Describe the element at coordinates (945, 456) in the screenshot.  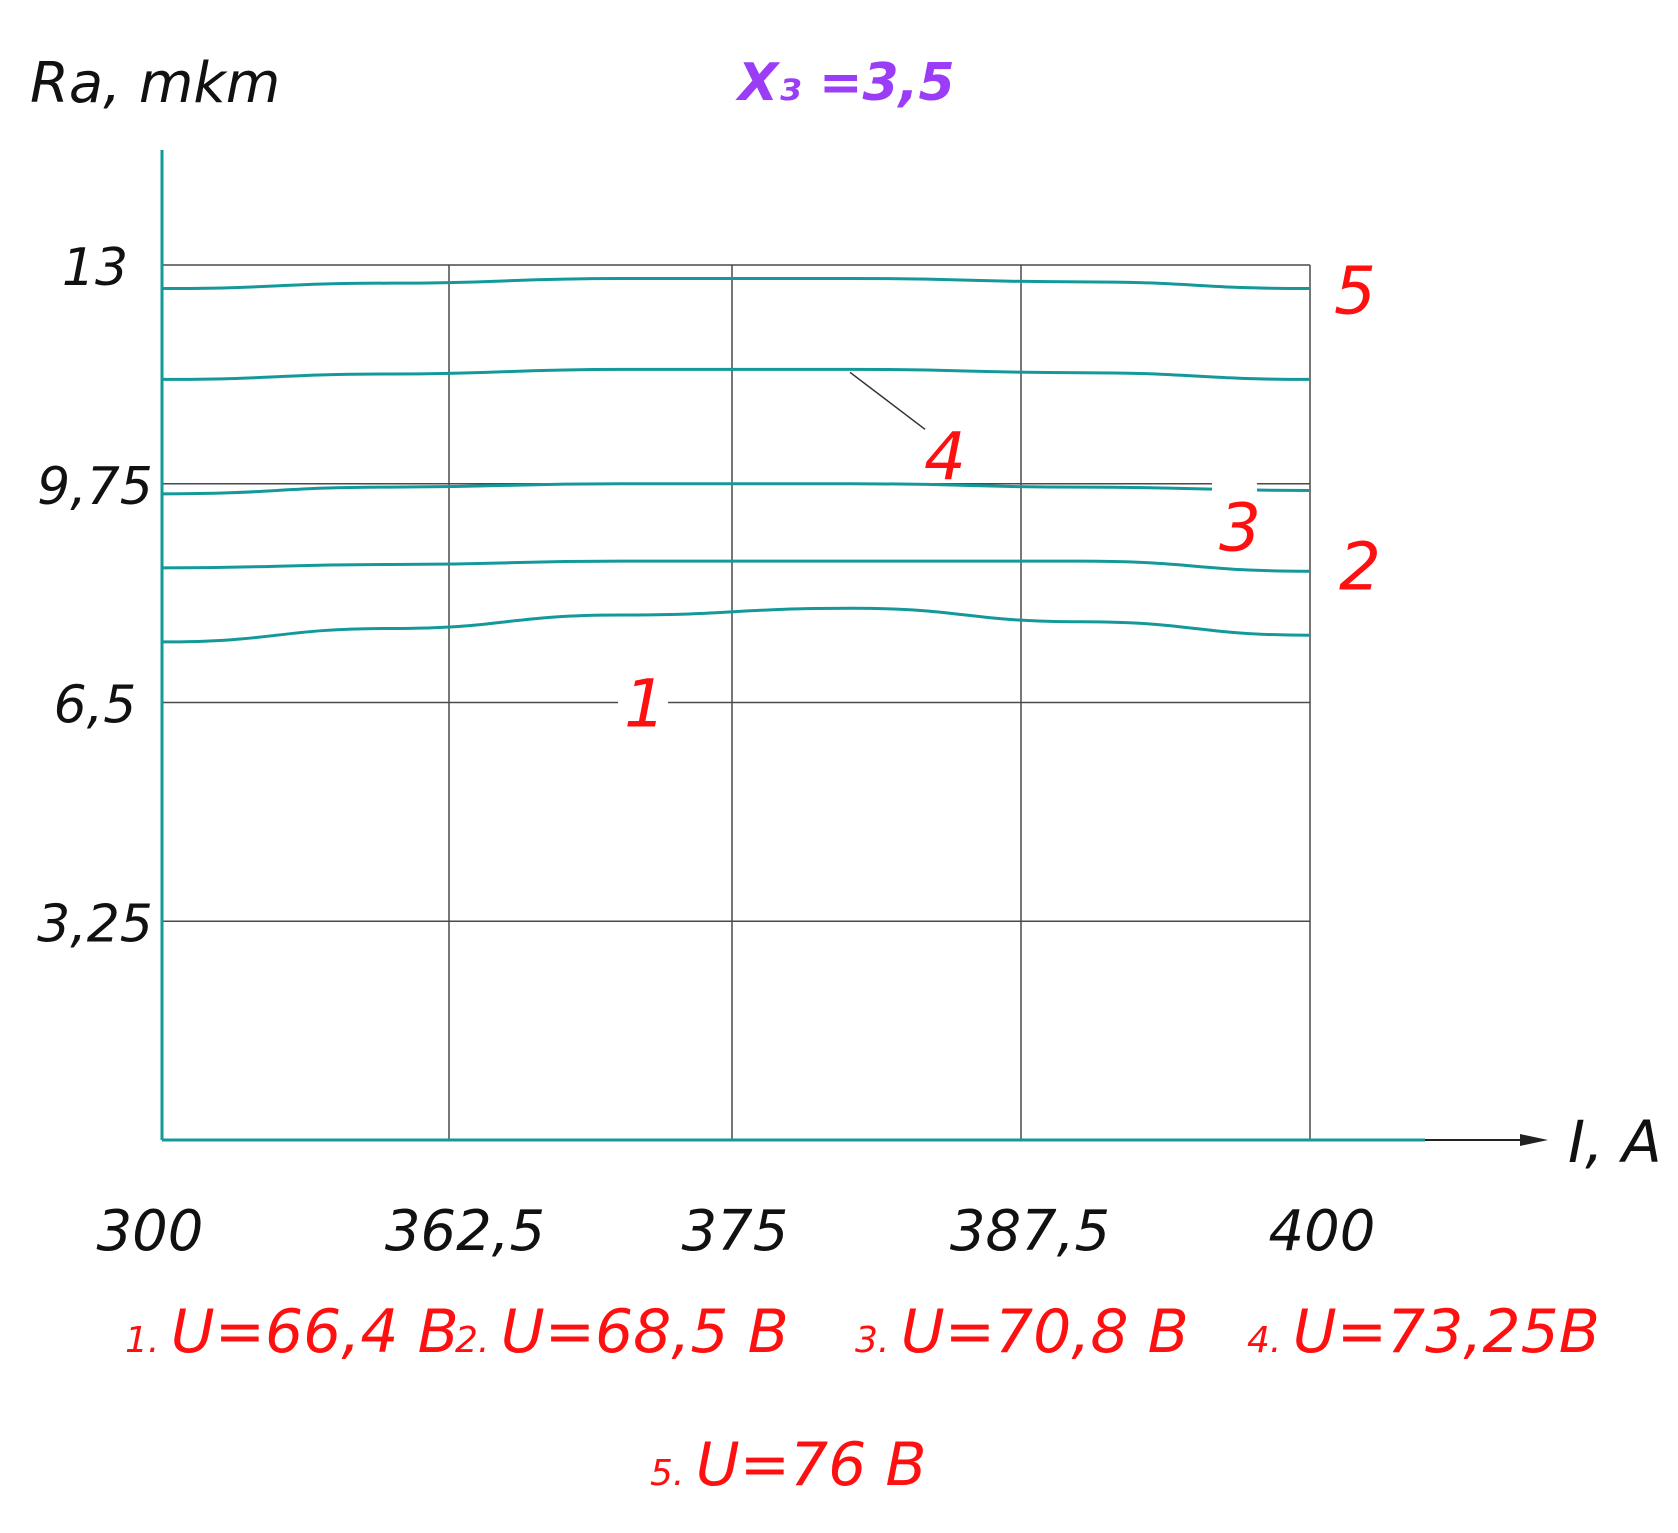
I see `series-label-4: 4` at that location.